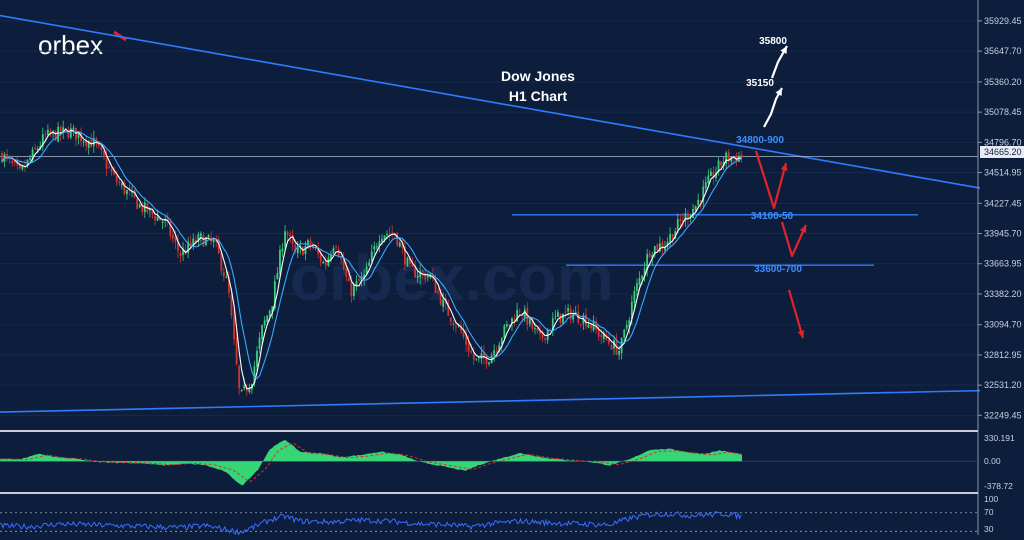 This screenshot has width=1024, height=540. I want to click on arrow-to-35800-head, so click(783, 50).